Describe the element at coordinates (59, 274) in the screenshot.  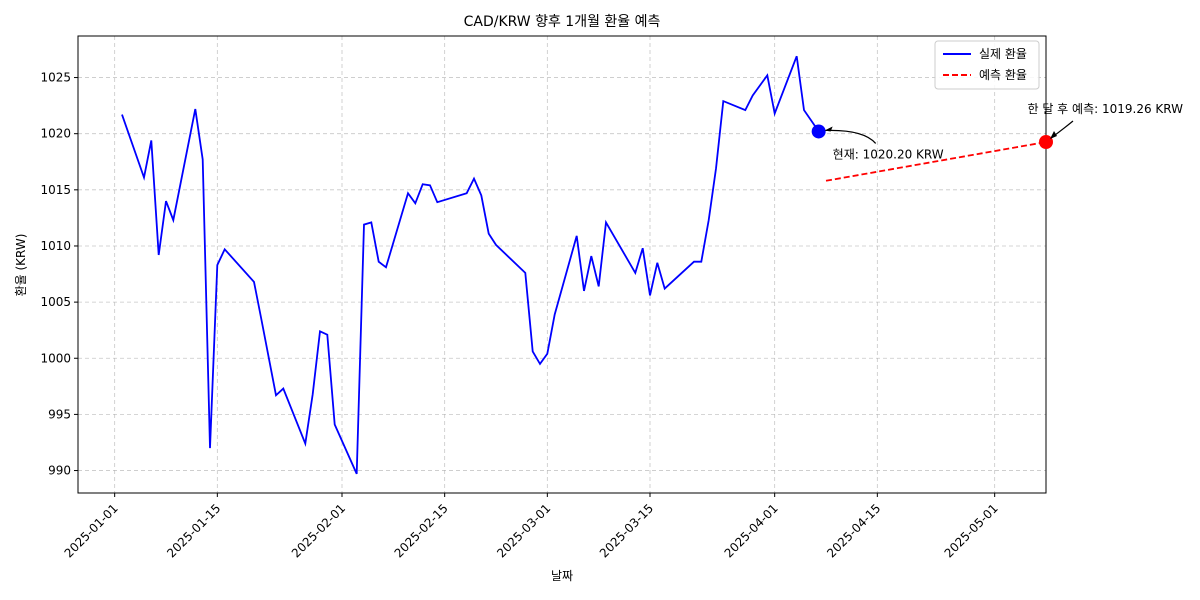
I see `y-axis: 990 995 1000 1005 1010 1015 1020 1025` at that location.